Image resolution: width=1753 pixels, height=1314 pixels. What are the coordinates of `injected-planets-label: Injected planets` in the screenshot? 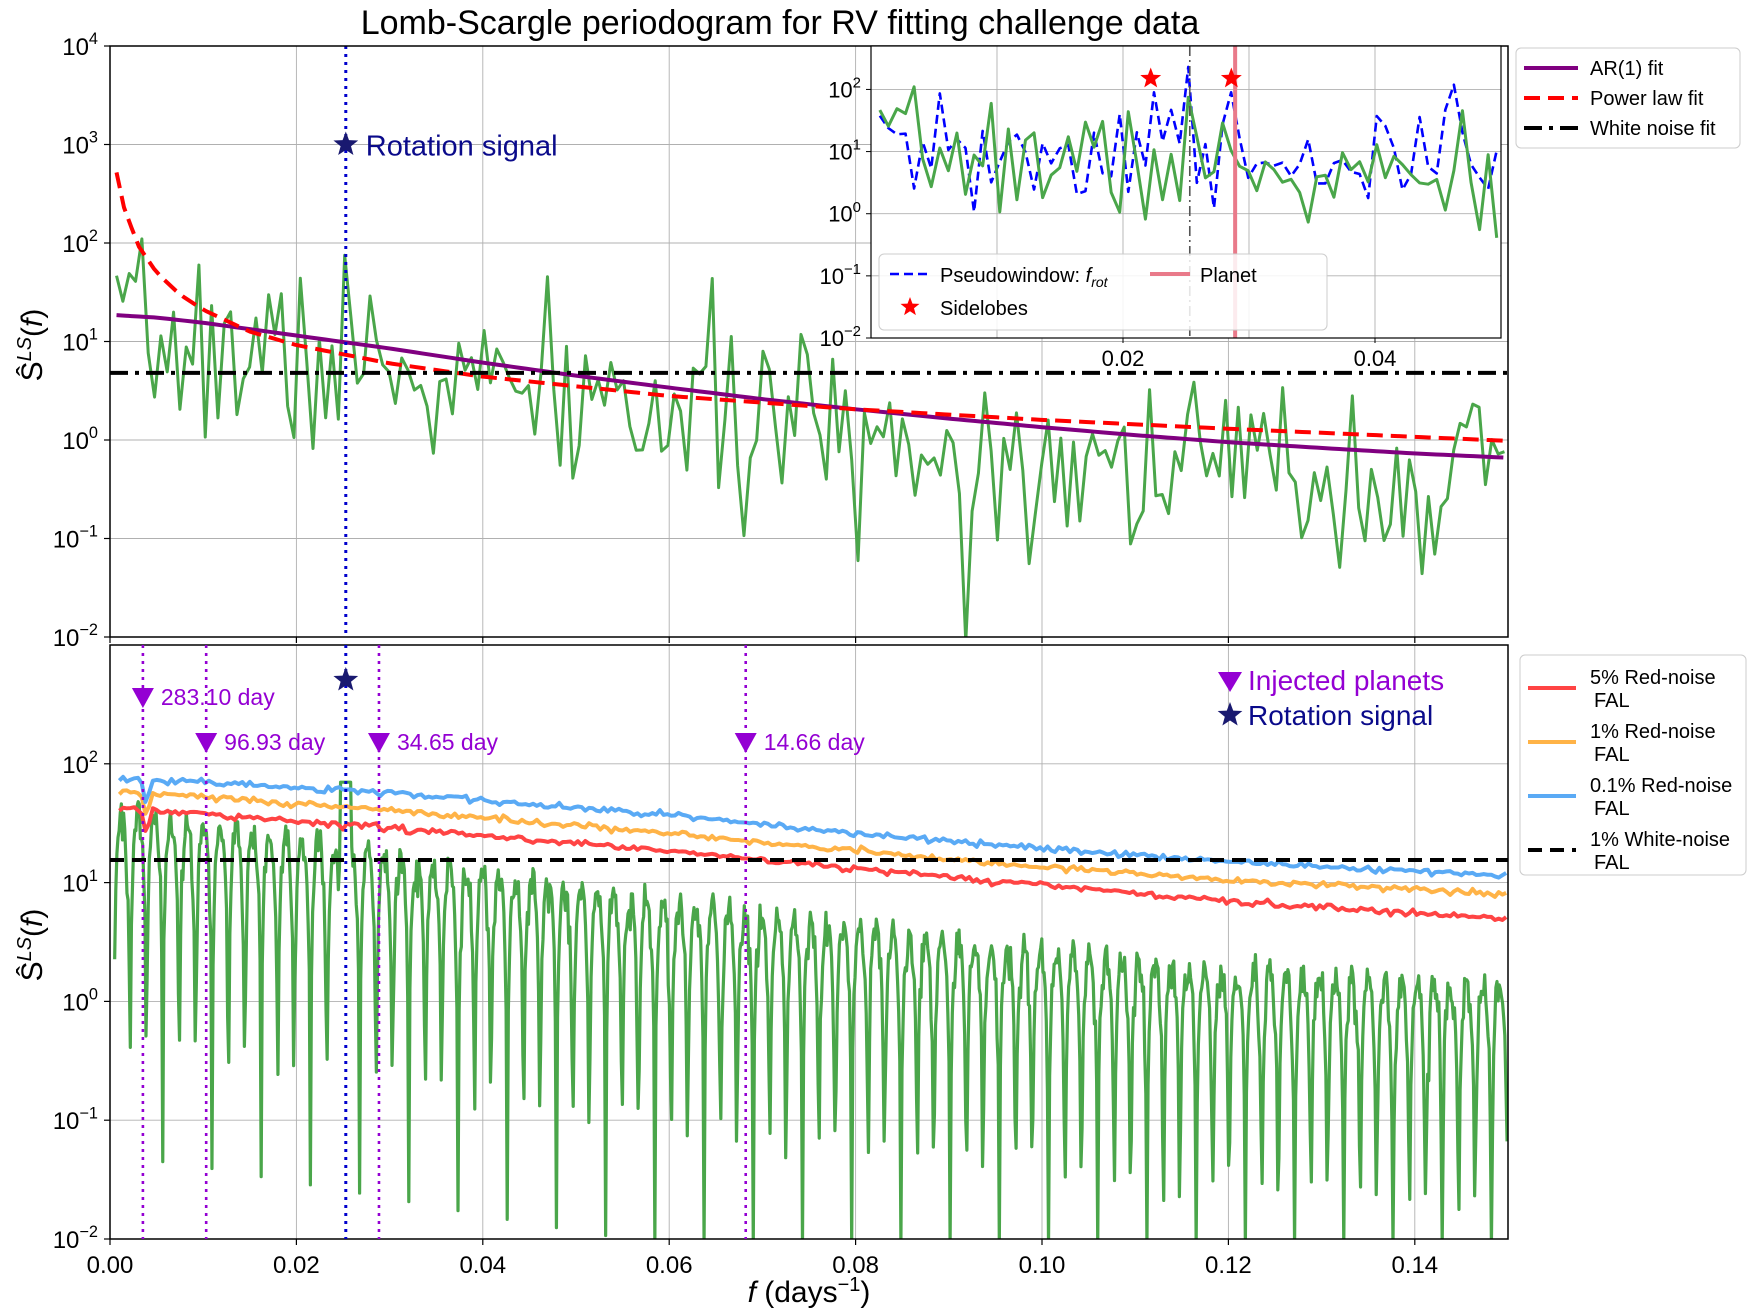 It's located at (1346, 680).